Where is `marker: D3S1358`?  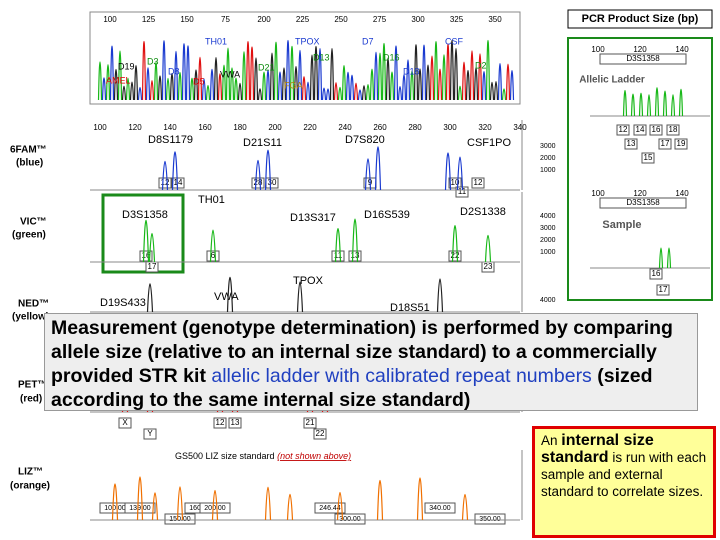 marker: D3S1358 is located at coordinates (145, 215).